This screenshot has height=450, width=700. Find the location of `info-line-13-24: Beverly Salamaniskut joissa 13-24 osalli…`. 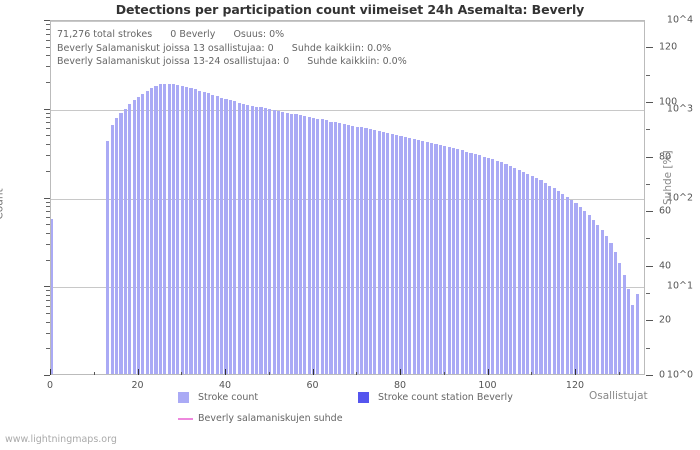

info-line-13-24: Beverly Salamaniskut joissa 13-24 osalli… is located at coordinates (232, 61).